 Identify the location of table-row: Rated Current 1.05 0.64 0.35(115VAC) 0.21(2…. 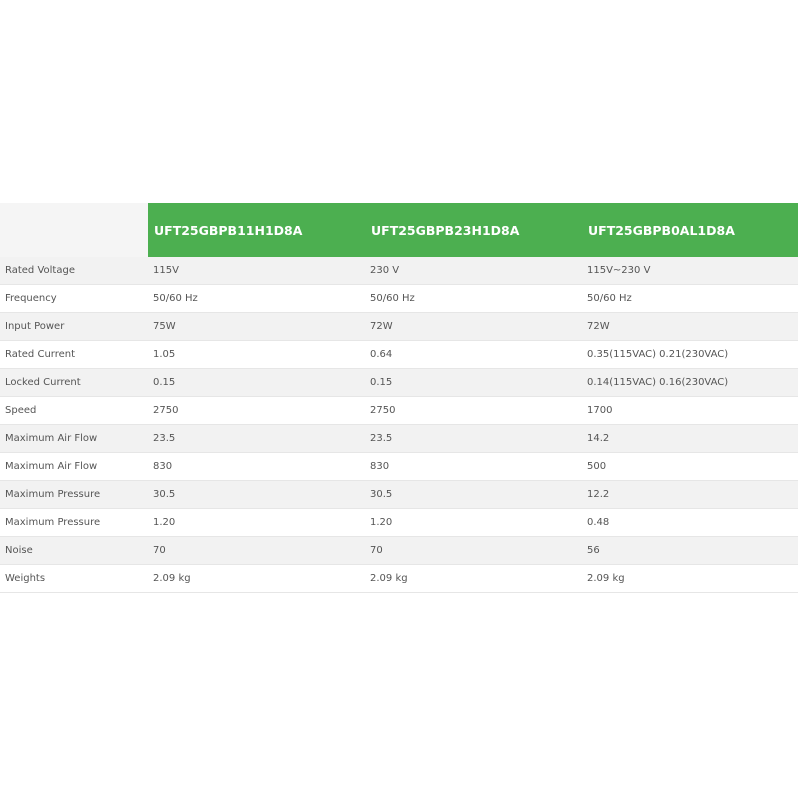
(399, 355).